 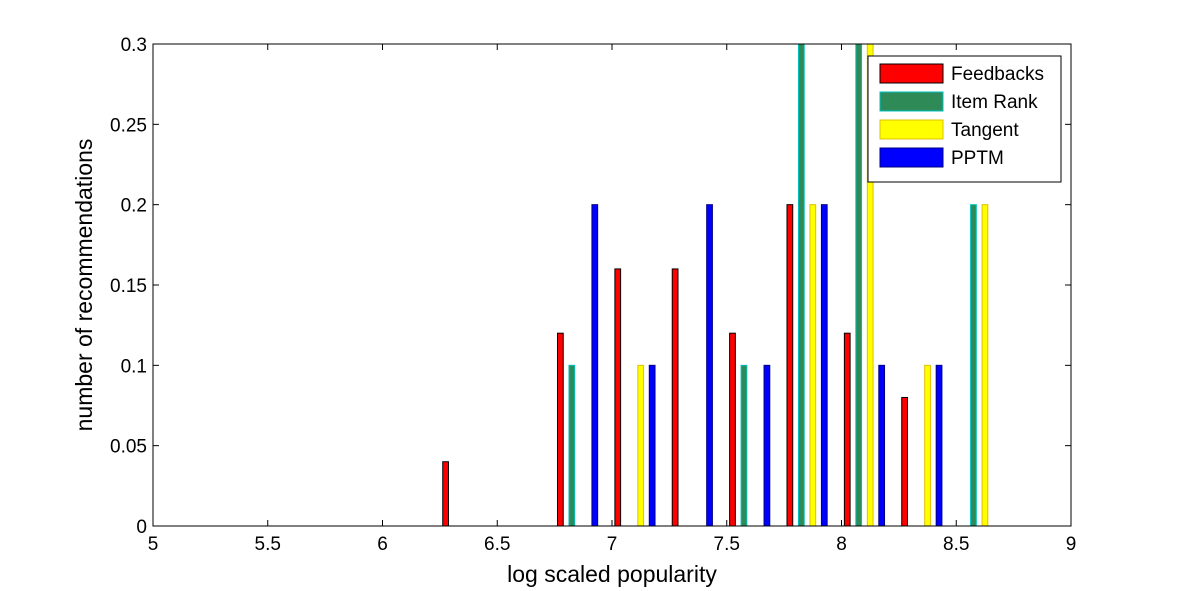 What do you see at coordinates (977, 158) in the screenshot?
I see `legend-label: PPTM` at bounding box center [977, 158].